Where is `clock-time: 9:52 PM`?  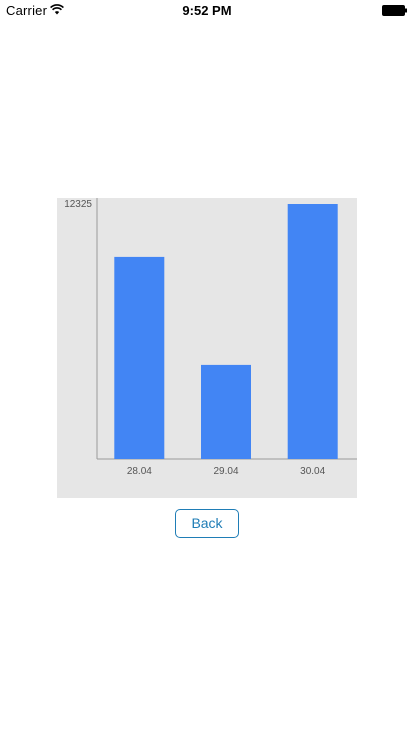 clock-time: 9:52 PM is located at coordinates (207, 10).